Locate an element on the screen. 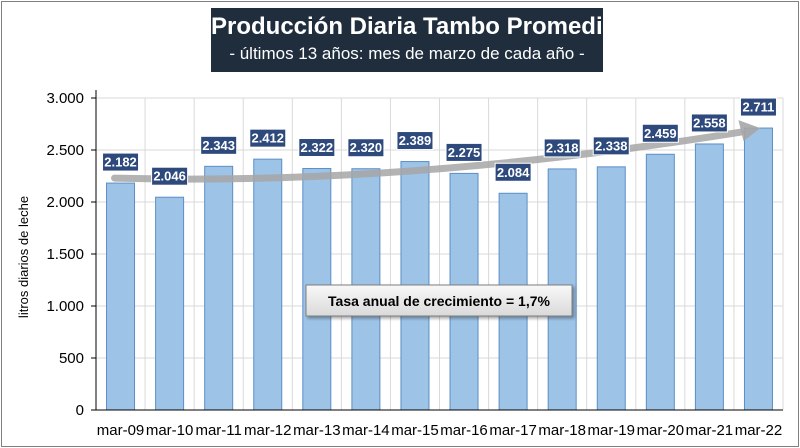 This screenshot has height=448, width=800. x-tick-label: mar-11 is located at coordinates (218, 430).